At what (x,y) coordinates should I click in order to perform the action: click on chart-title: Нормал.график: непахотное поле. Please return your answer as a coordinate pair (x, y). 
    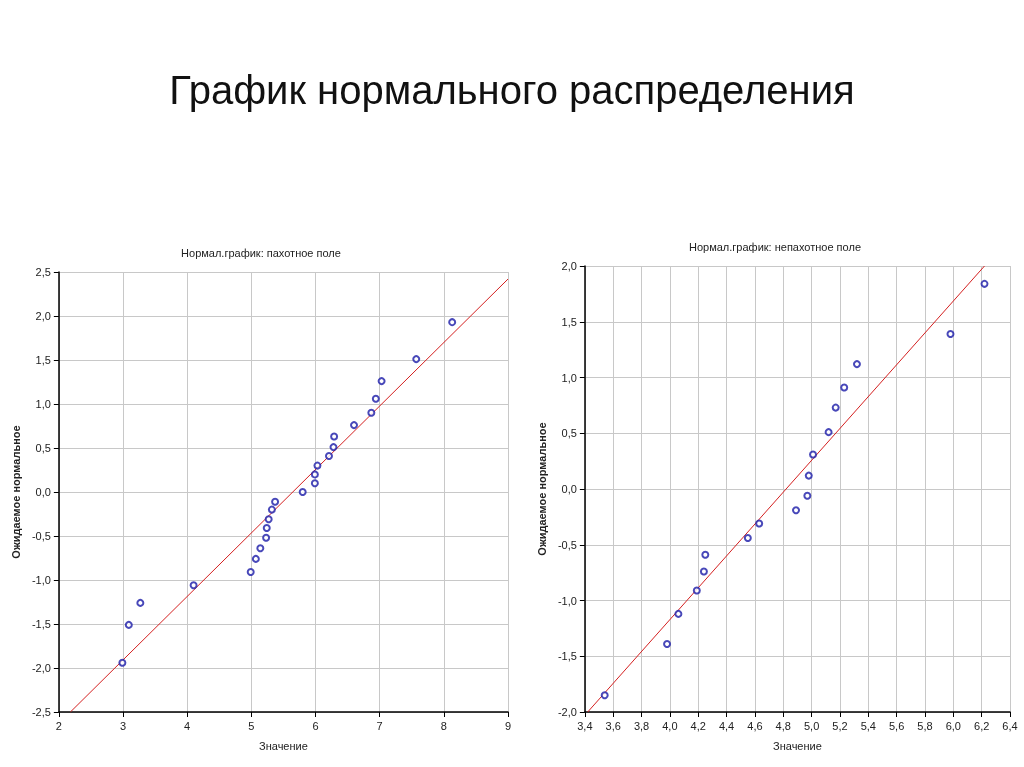
    Looking at the image, I should click on (775, 246).